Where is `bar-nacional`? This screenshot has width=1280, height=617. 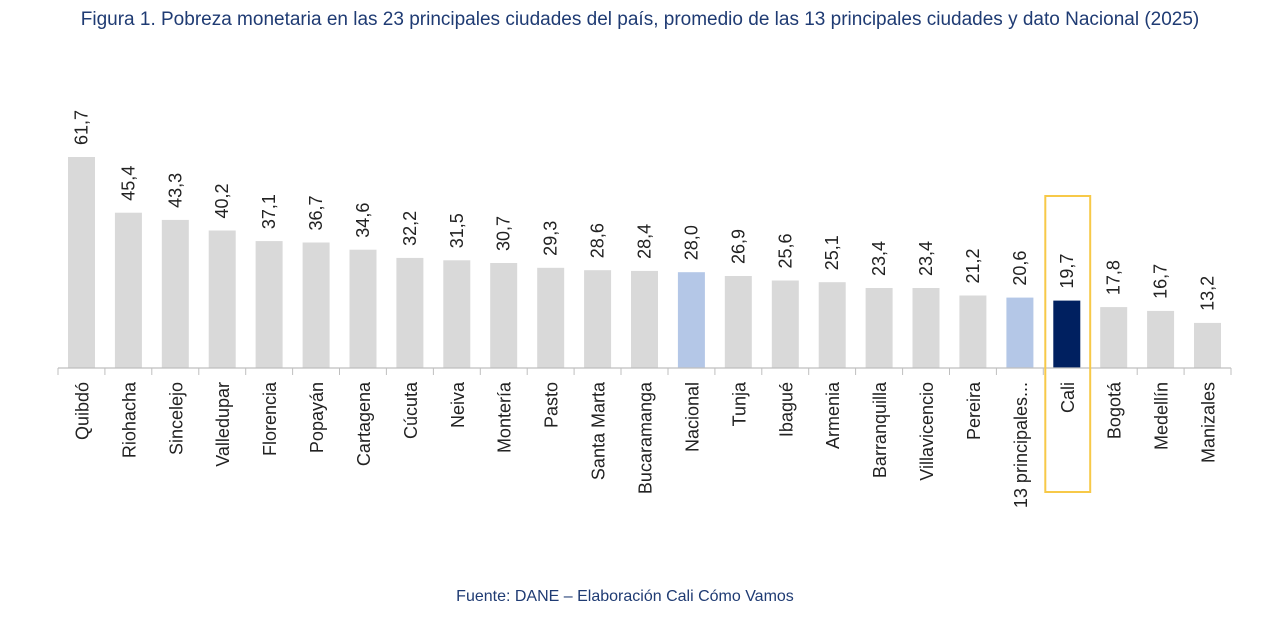 bar-nacional is located at coordinates (691, 320).